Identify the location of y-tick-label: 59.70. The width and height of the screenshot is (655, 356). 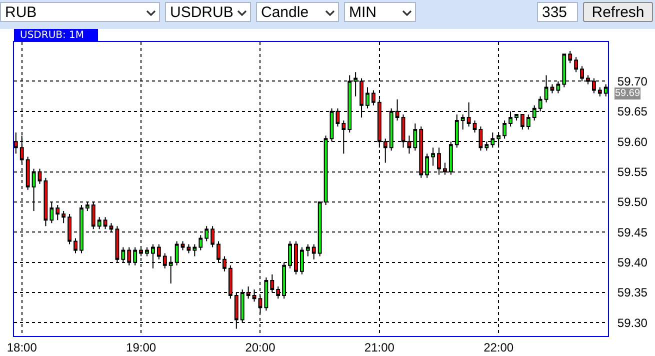
(632, 81).